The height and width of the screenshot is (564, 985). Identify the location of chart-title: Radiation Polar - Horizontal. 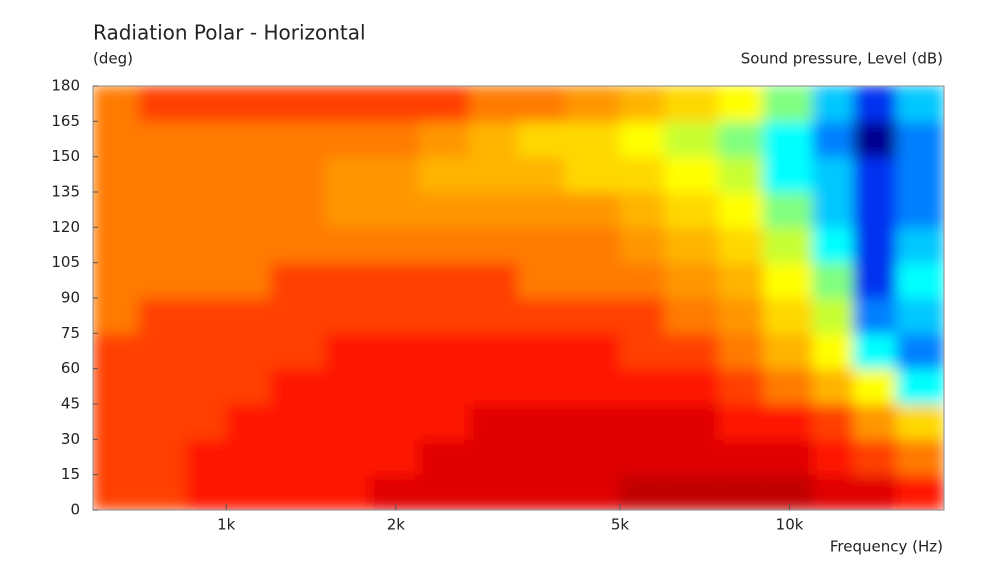
(229, 33).